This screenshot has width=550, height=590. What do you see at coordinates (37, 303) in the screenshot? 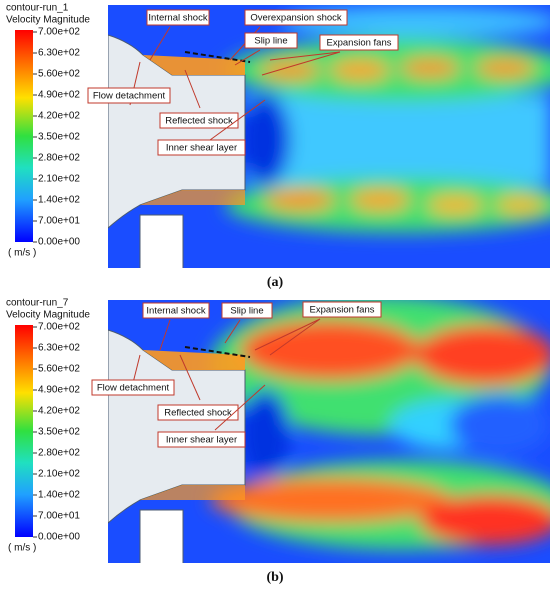
I see `colorbar-title: contour-run_7` at bounding box center [37, 303].